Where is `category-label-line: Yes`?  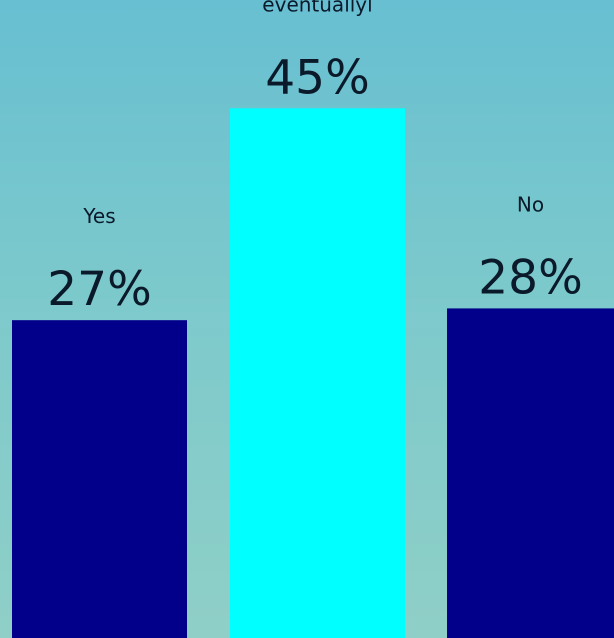
category-label-line: Yes is located at coordinates (98, 216).